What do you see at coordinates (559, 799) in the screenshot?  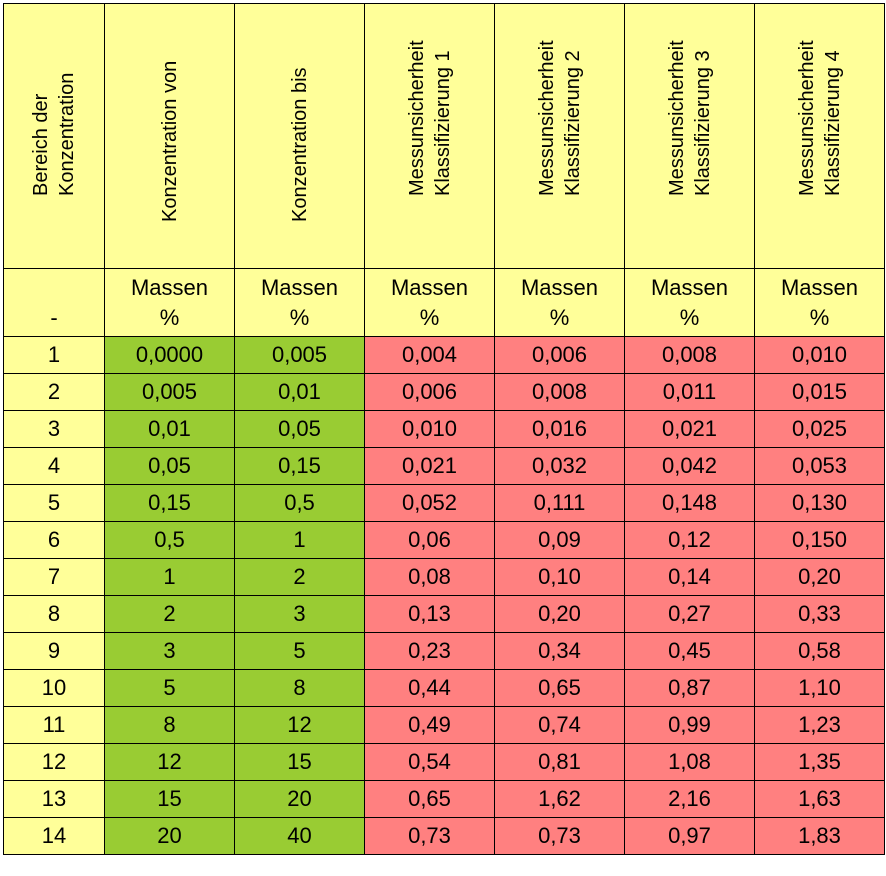 I see `cell-uncertainty-class-2: 1,62` at bounding box center [559, 799].